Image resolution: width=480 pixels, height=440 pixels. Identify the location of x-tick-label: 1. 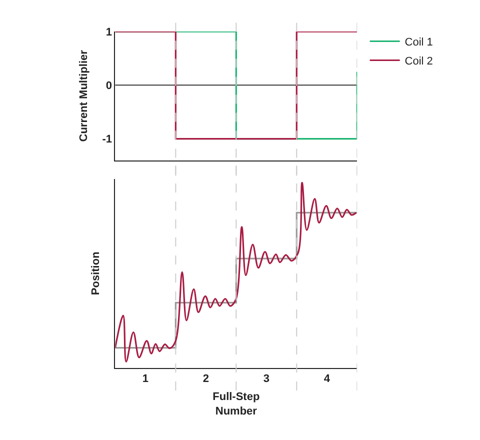
(145, 378).